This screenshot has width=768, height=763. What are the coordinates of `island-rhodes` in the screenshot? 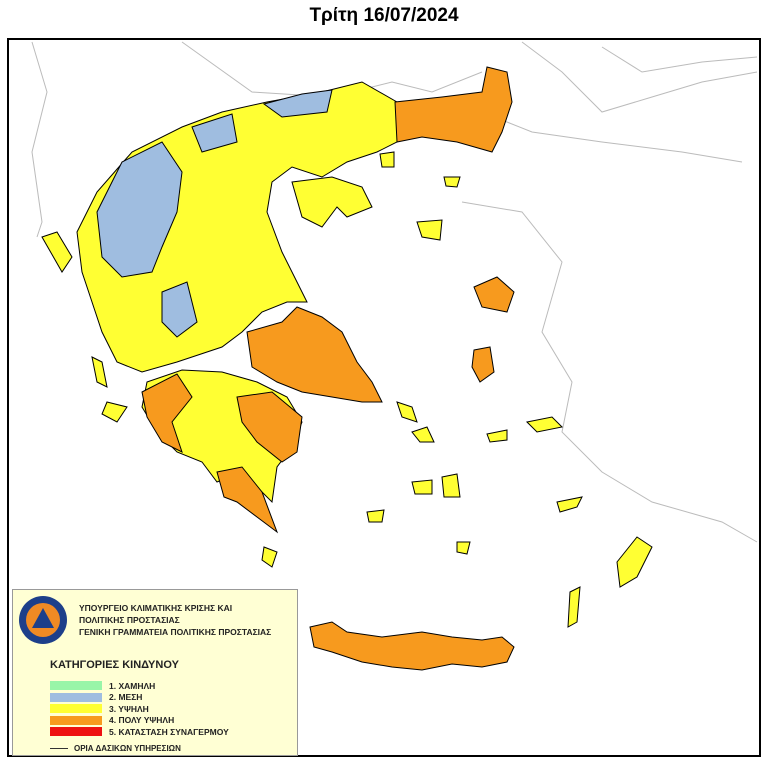 It's located at (634, 562).